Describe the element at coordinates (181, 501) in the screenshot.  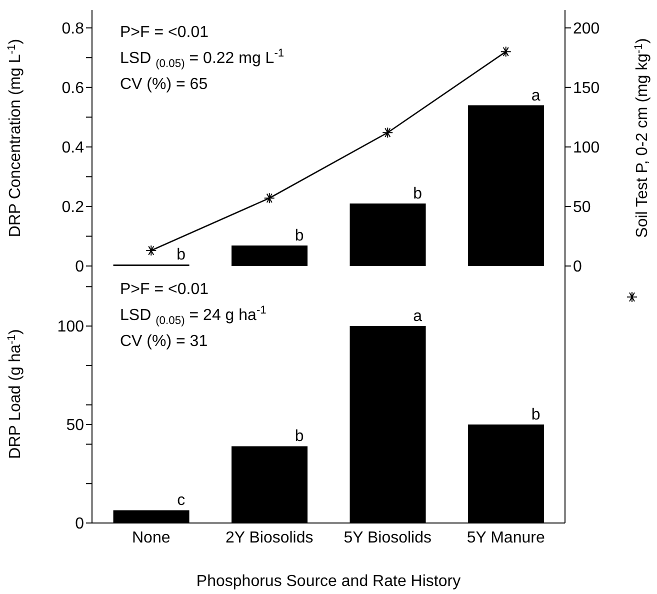
I see `annotation: c` at that location.